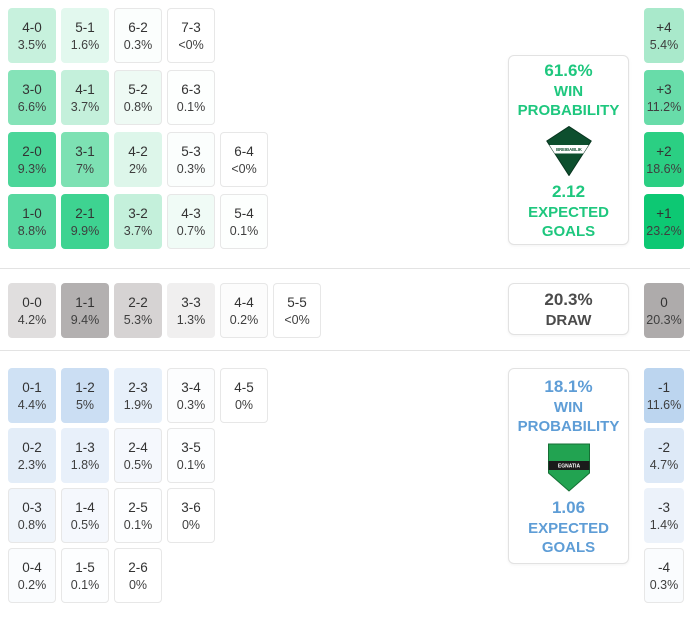 The width and height of the screenshot is (690, 620). Describe the element at coordinates (85, 455) in the screenshot. I see `score-cell: 1-3 1.8%` at that location.